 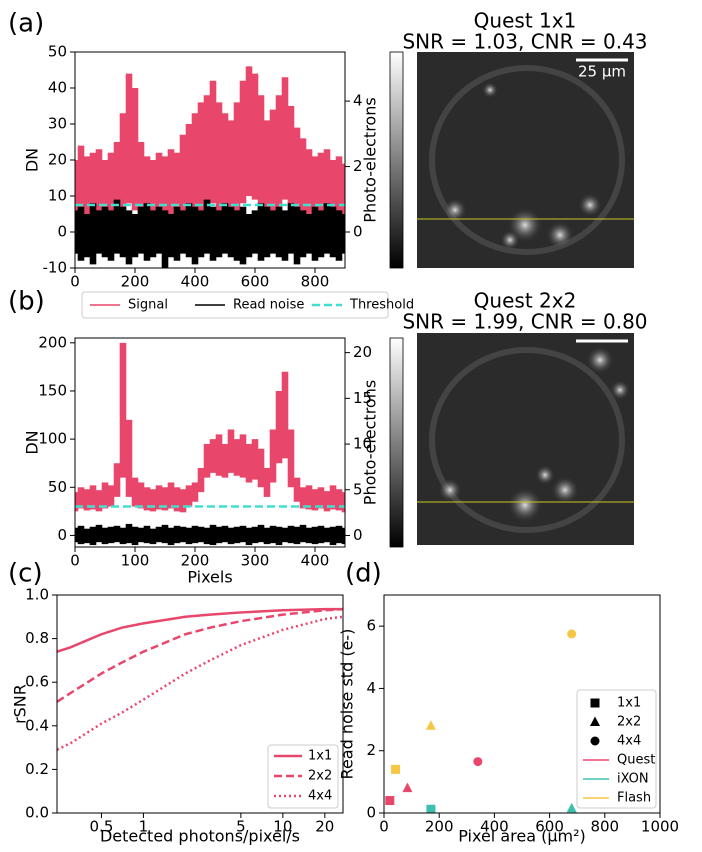 What do you see at coordinates (524, 322) in the screenshot?
I see `chart-subtitle: SNR = 1.99, CNR = 0.80` at bounding box center [524, 322].